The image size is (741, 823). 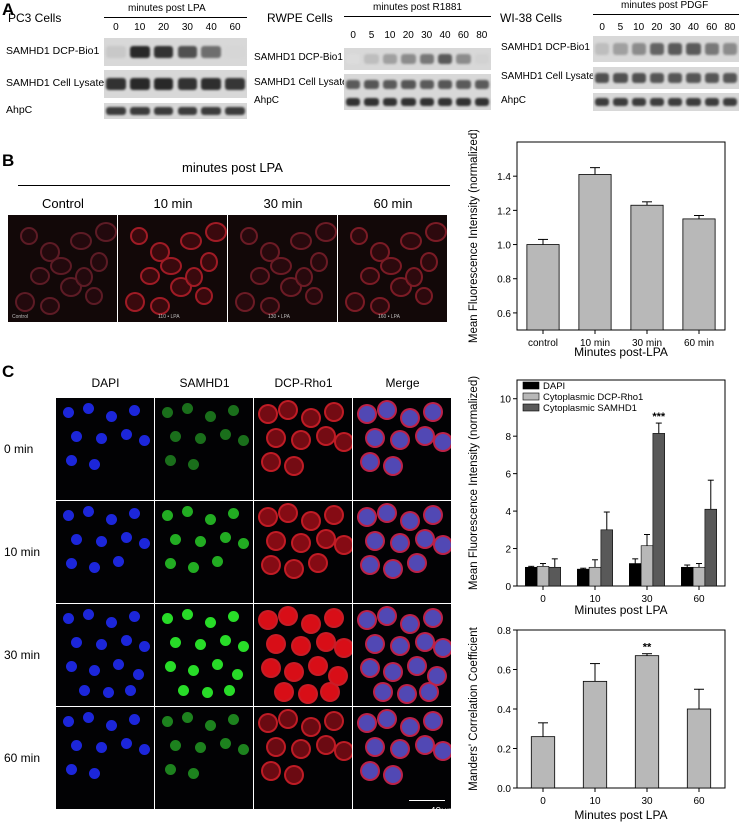 I want to click on panel-b-header: minutes post LPA, so click(x=232, y=167).